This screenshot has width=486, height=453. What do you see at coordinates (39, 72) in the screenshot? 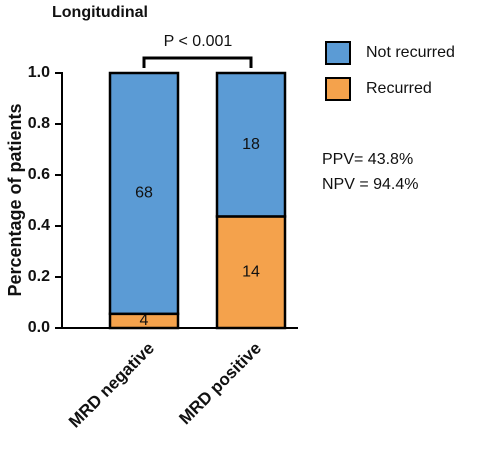
I see `y-tick-label: 1.0` at bounding box center [39, 72].